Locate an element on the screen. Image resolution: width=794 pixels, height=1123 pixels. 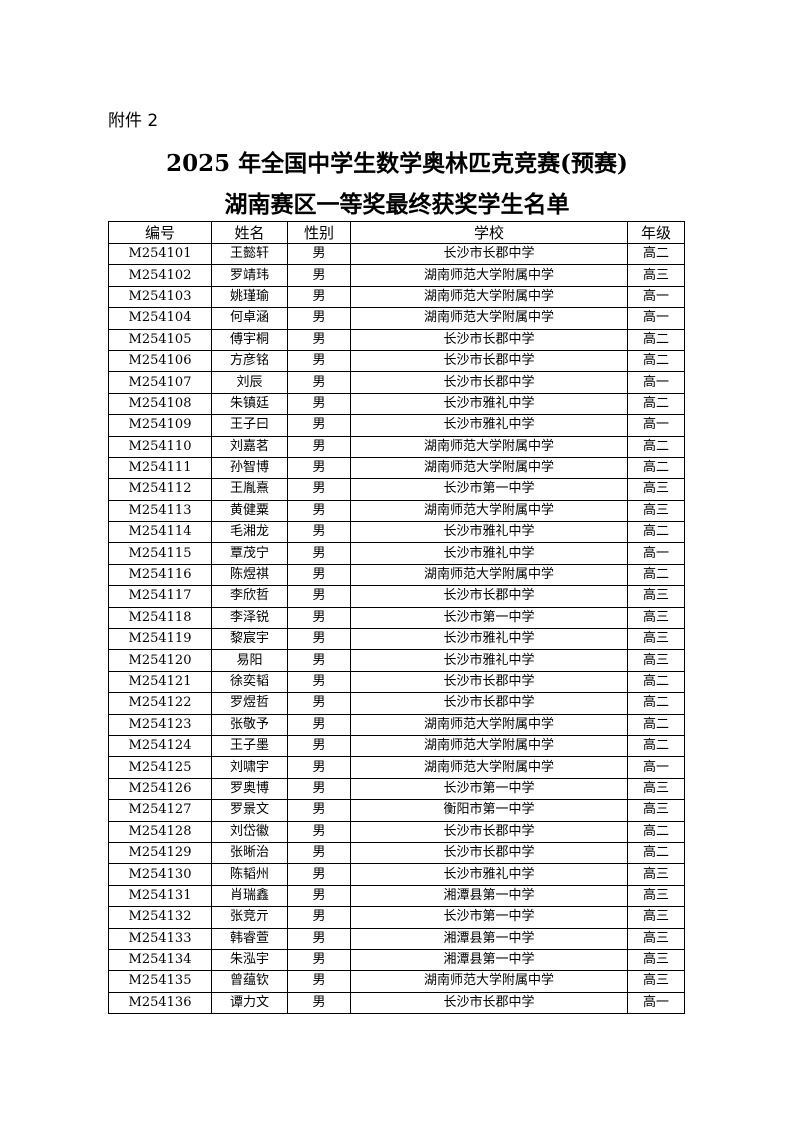
cell-id: M254101 is located at coordinates (160, 254).